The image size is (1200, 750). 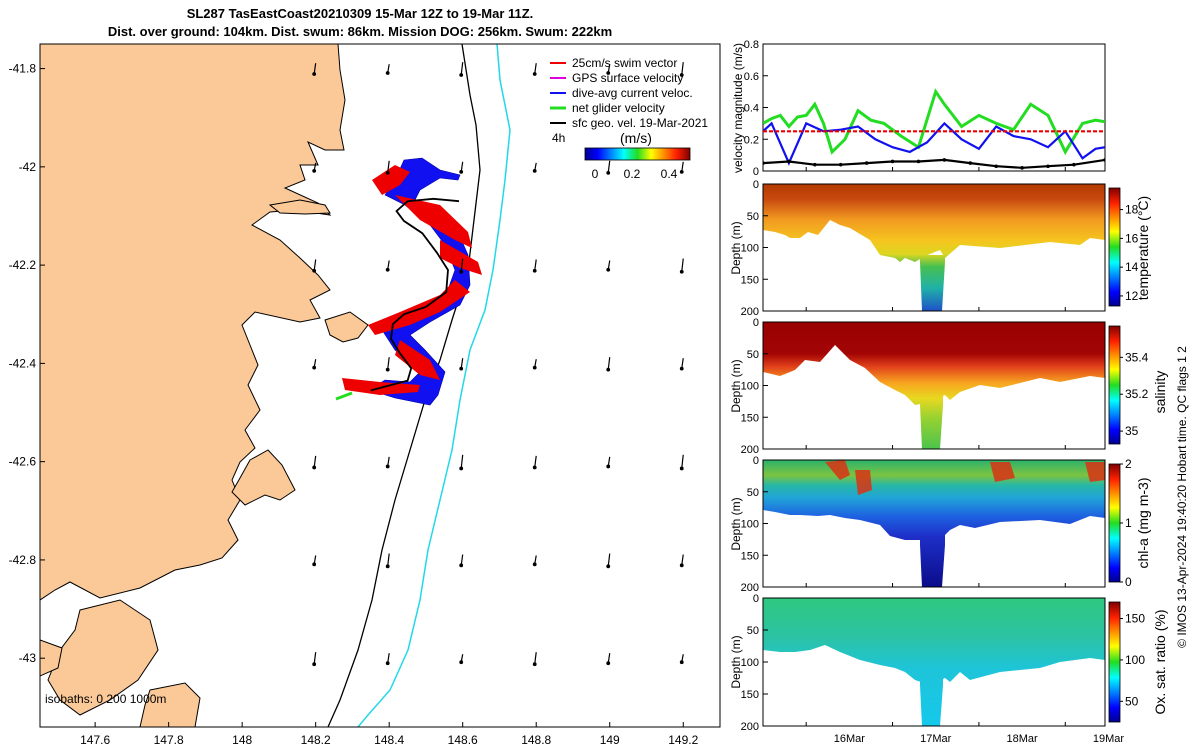 I want to click on salinity-y-axis: 0 50 100 150 200, so click(x=754, y=386).